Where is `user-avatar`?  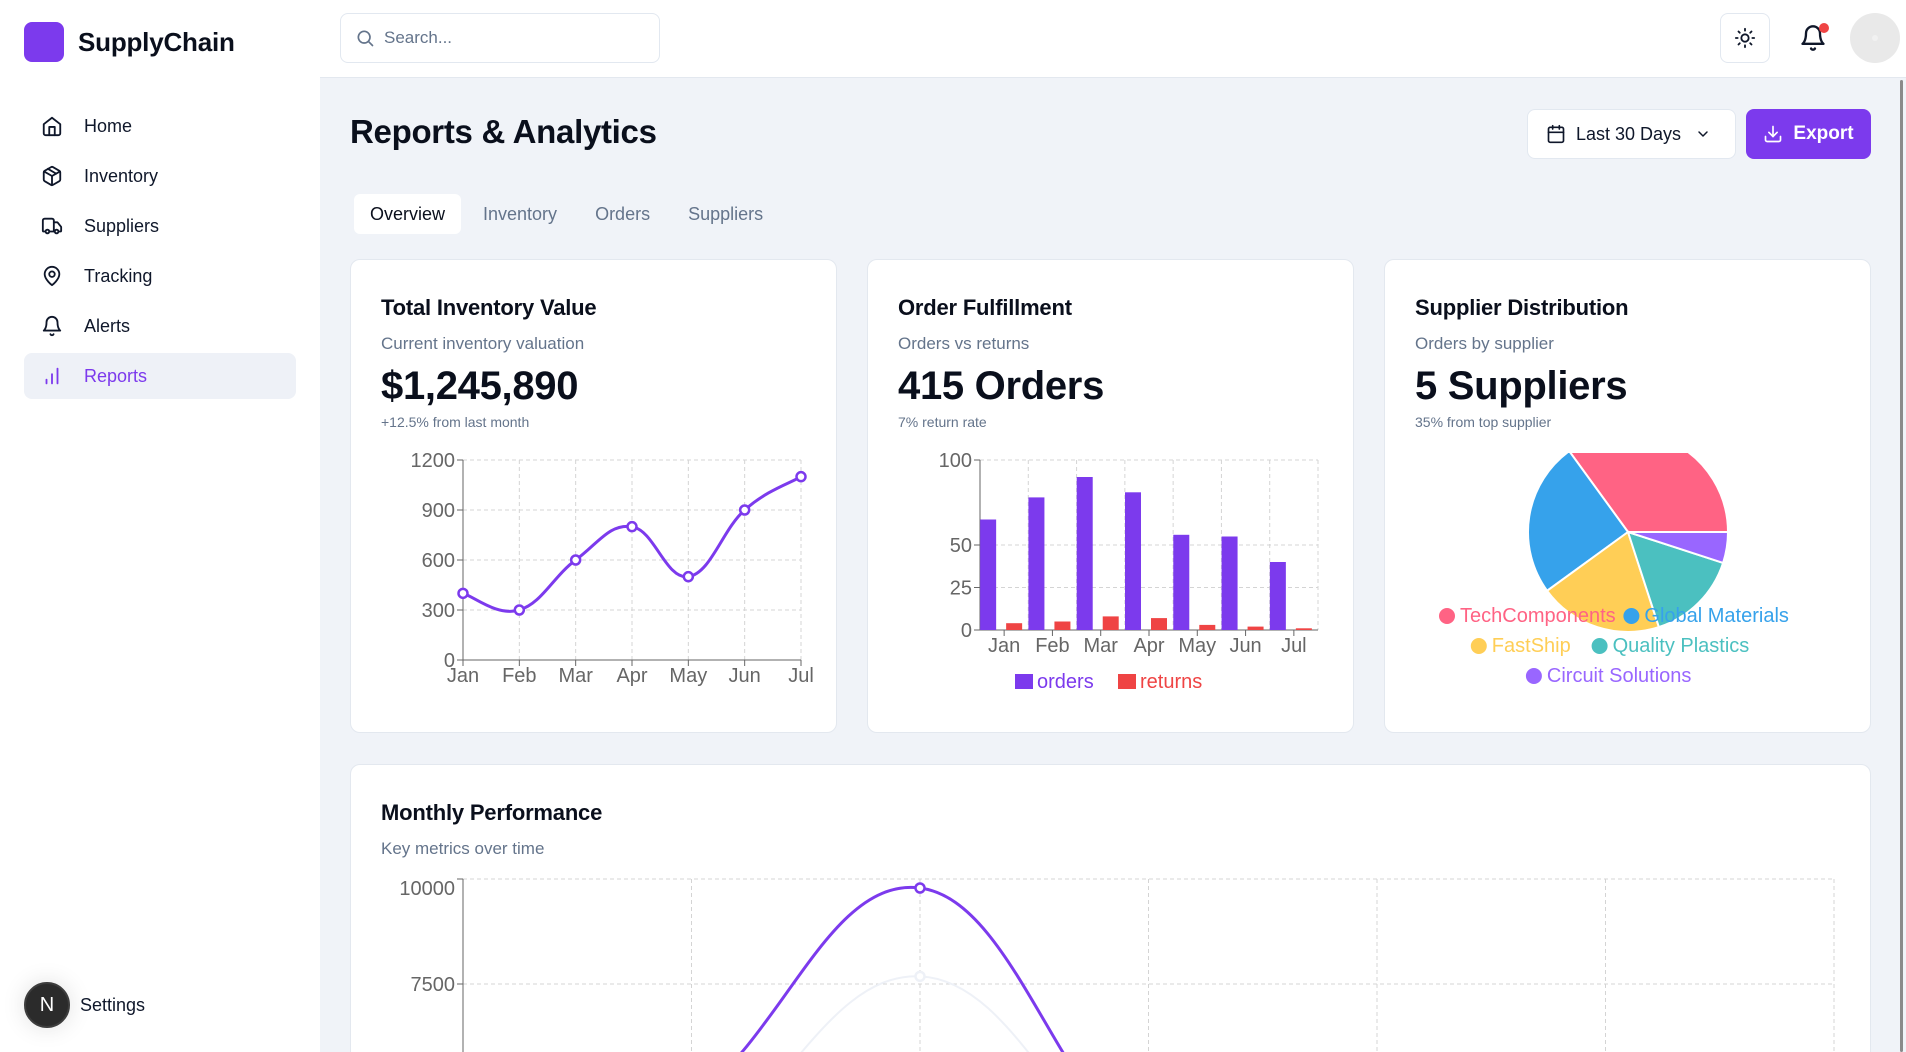
user-avatar is located at coordinates (1875, 38).